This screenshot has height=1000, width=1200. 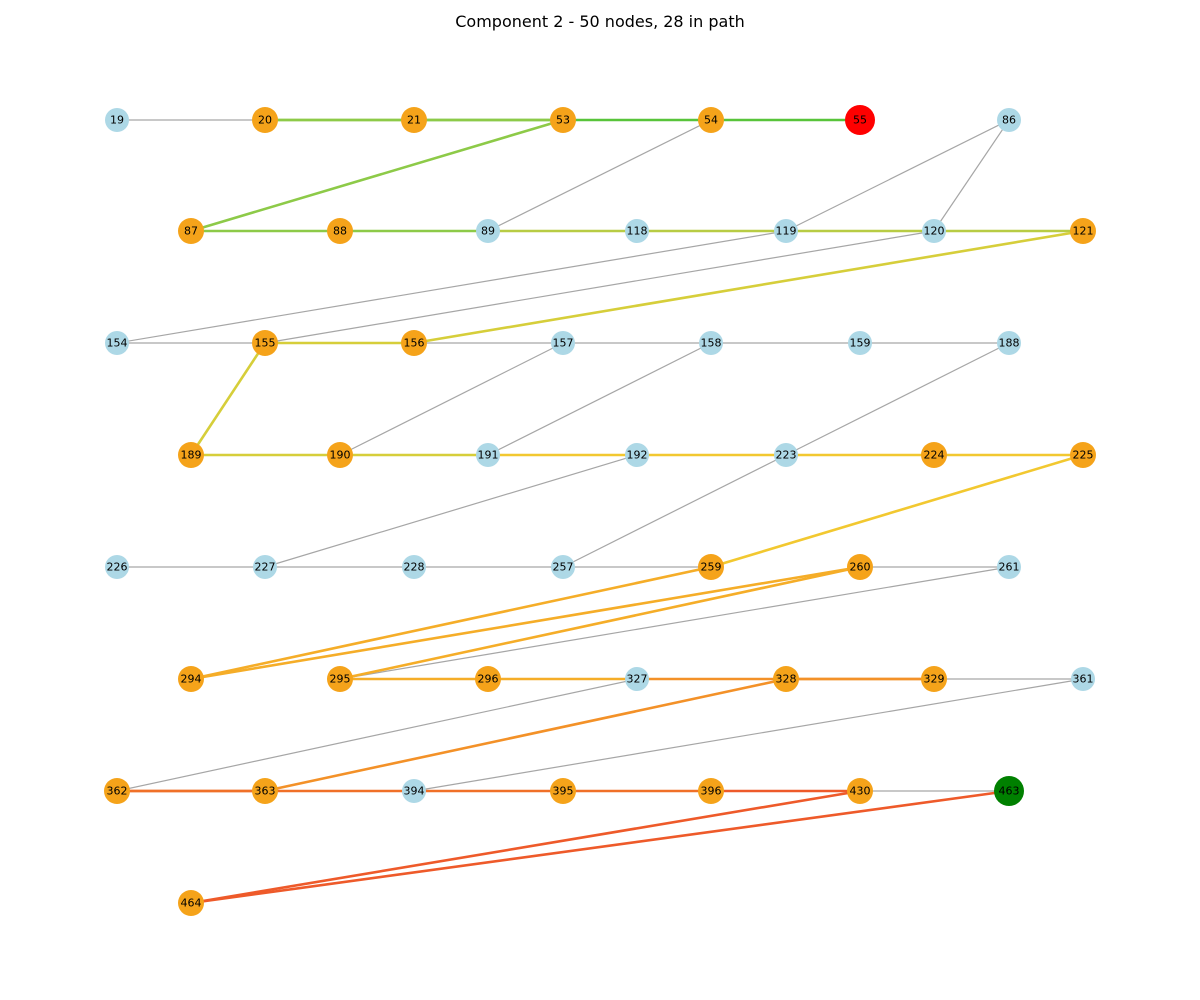 I want to click on node-464: 464, so click(x=191, y=903).